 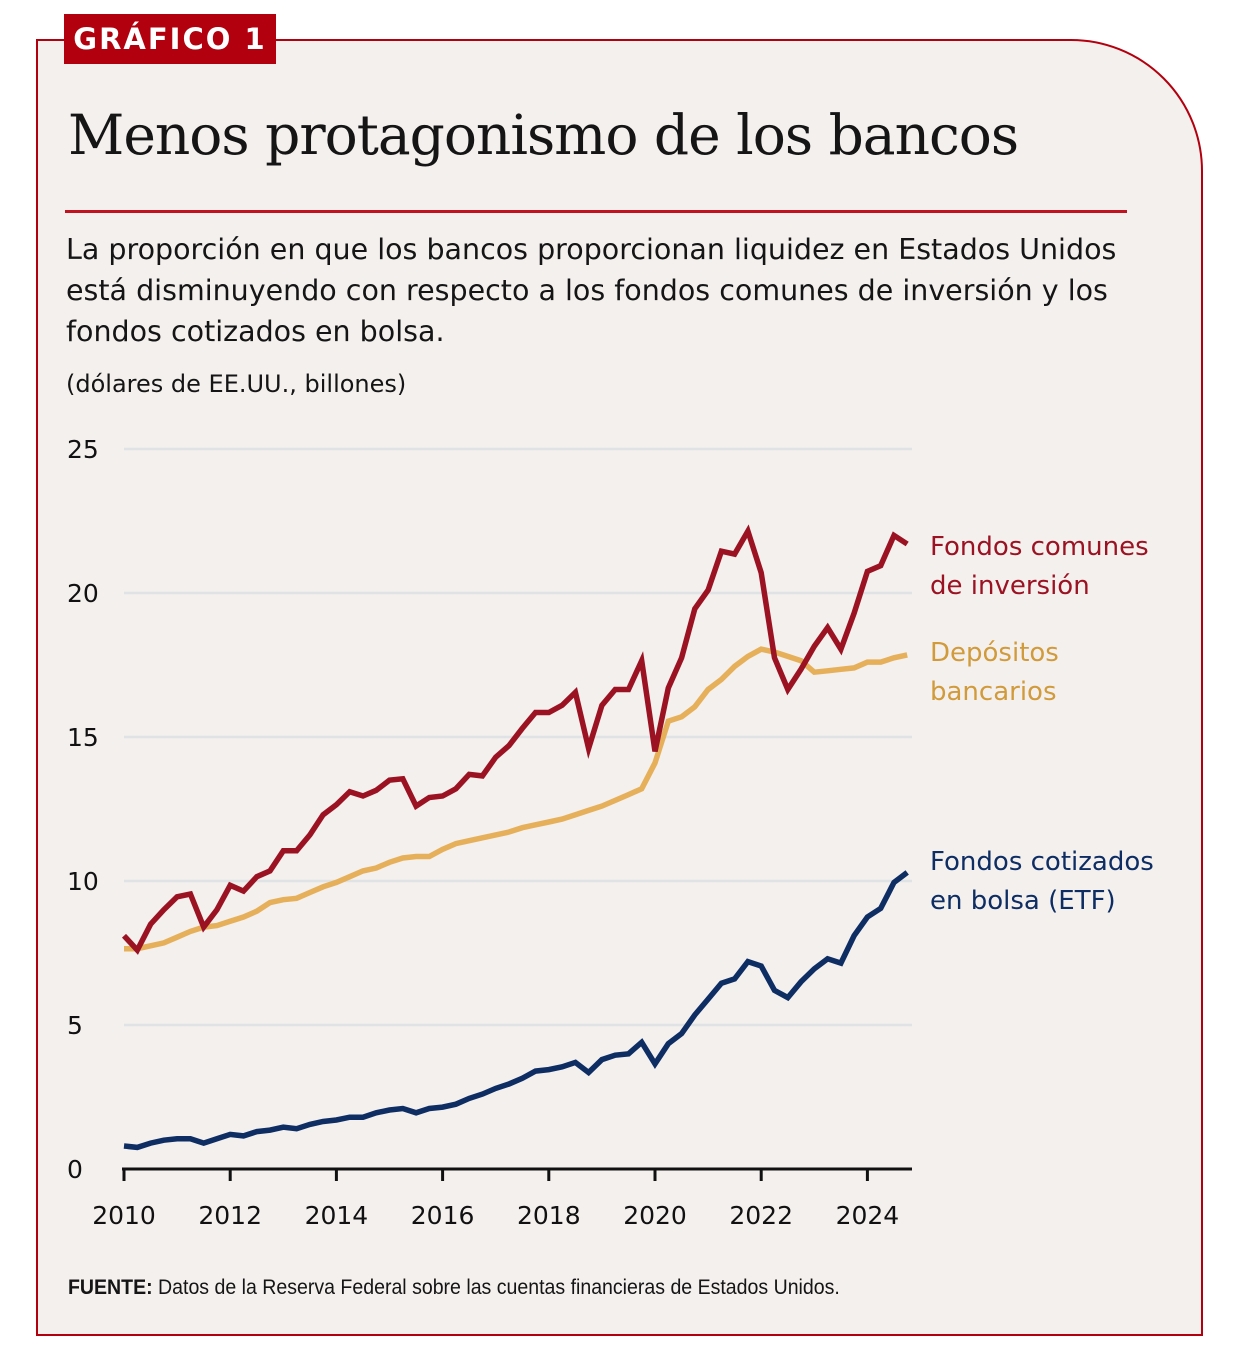 What do you see at coordinates (655, 1215) in the screenshot?
I see `x-tick-label: 2020` at bounding box center [655, 1215].